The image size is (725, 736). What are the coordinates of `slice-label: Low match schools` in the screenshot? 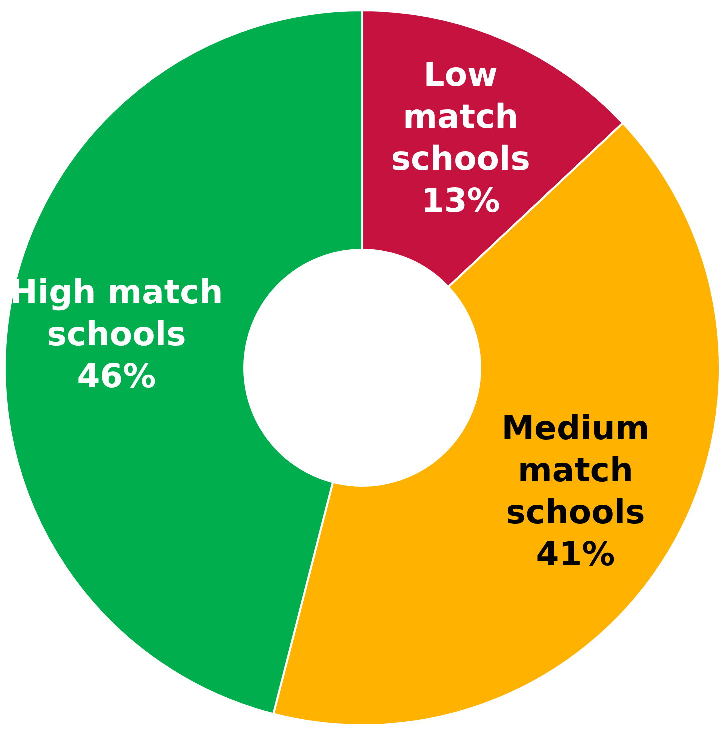 It's located at (460, 116).